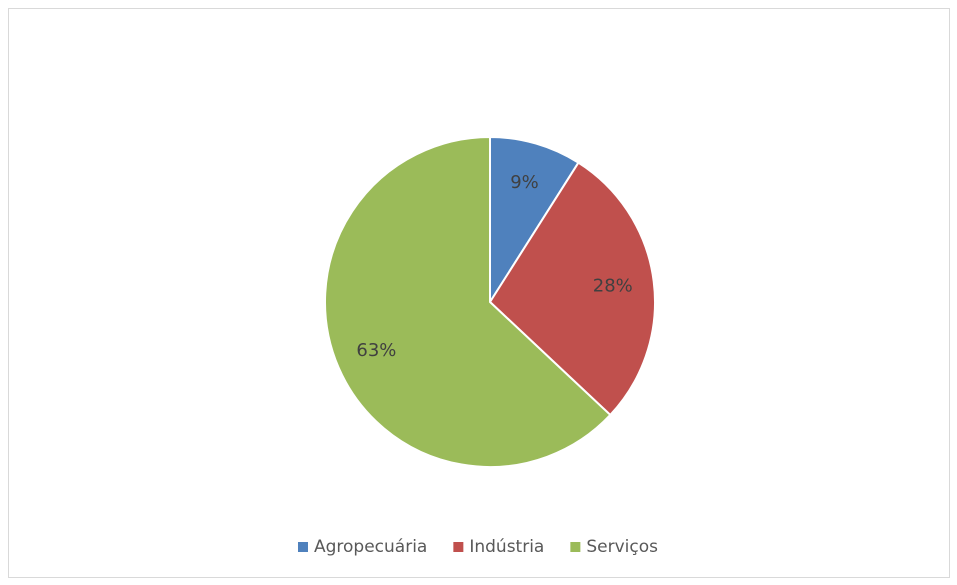  What do you see at coordinates (376, 350) in the screenshot?
I see `value-label: 63%` at bounding box center [376, 350].